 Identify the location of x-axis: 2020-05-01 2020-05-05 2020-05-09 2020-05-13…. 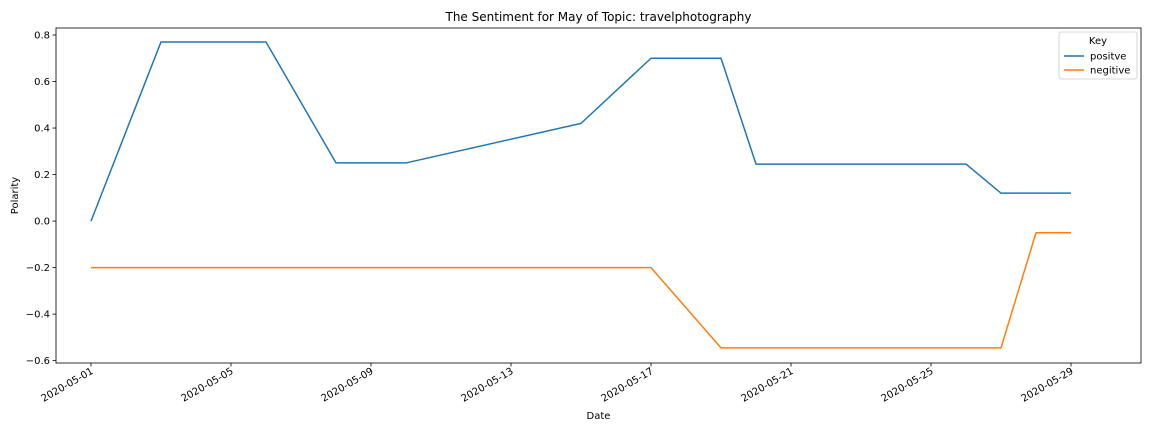
(558, 384).